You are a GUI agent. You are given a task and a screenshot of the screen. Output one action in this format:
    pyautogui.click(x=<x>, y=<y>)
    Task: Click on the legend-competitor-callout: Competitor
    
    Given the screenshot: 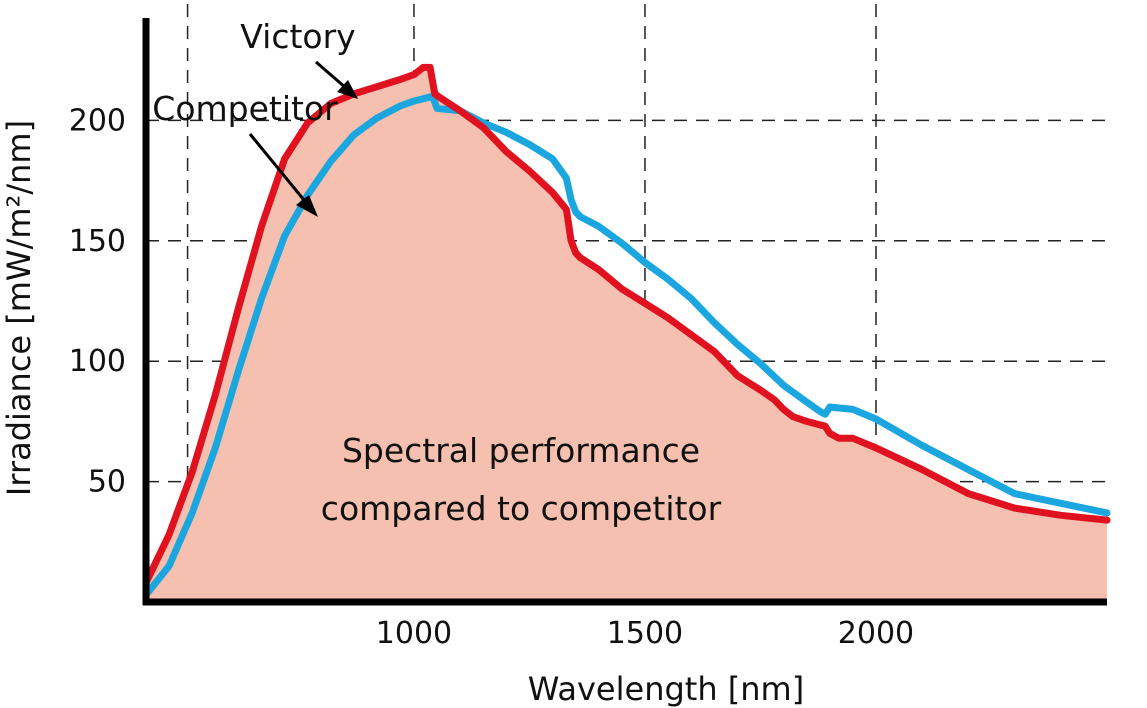 What is the action you would take?
    pyautogui.click(x=245, y=153)
    